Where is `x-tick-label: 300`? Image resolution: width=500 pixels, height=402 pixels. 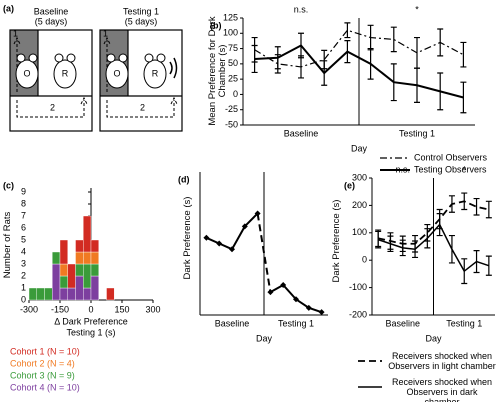 x-tick-label: 300 is located at coordinates (152, 309).